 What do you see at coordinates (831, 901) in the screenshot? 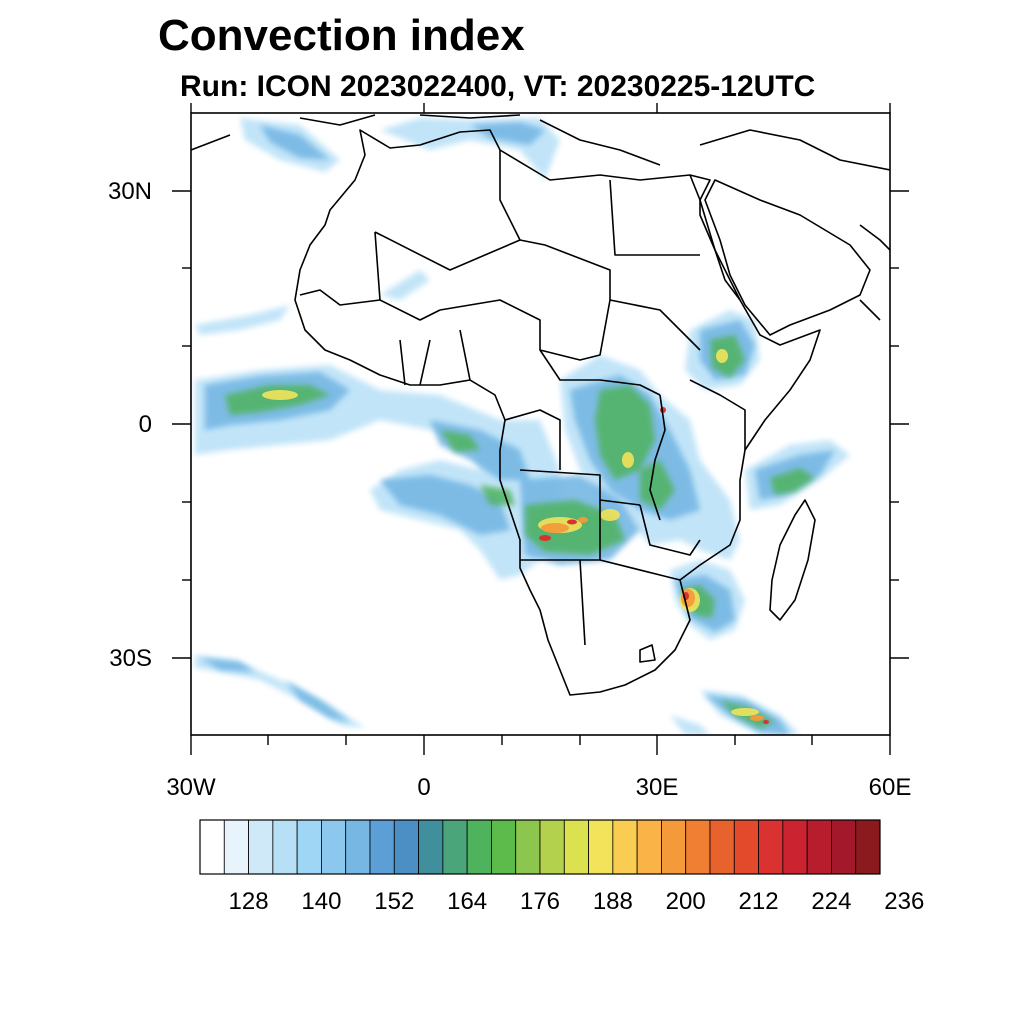
I see `colorbar-tick-label: 224` at bounding box center [831, 901].